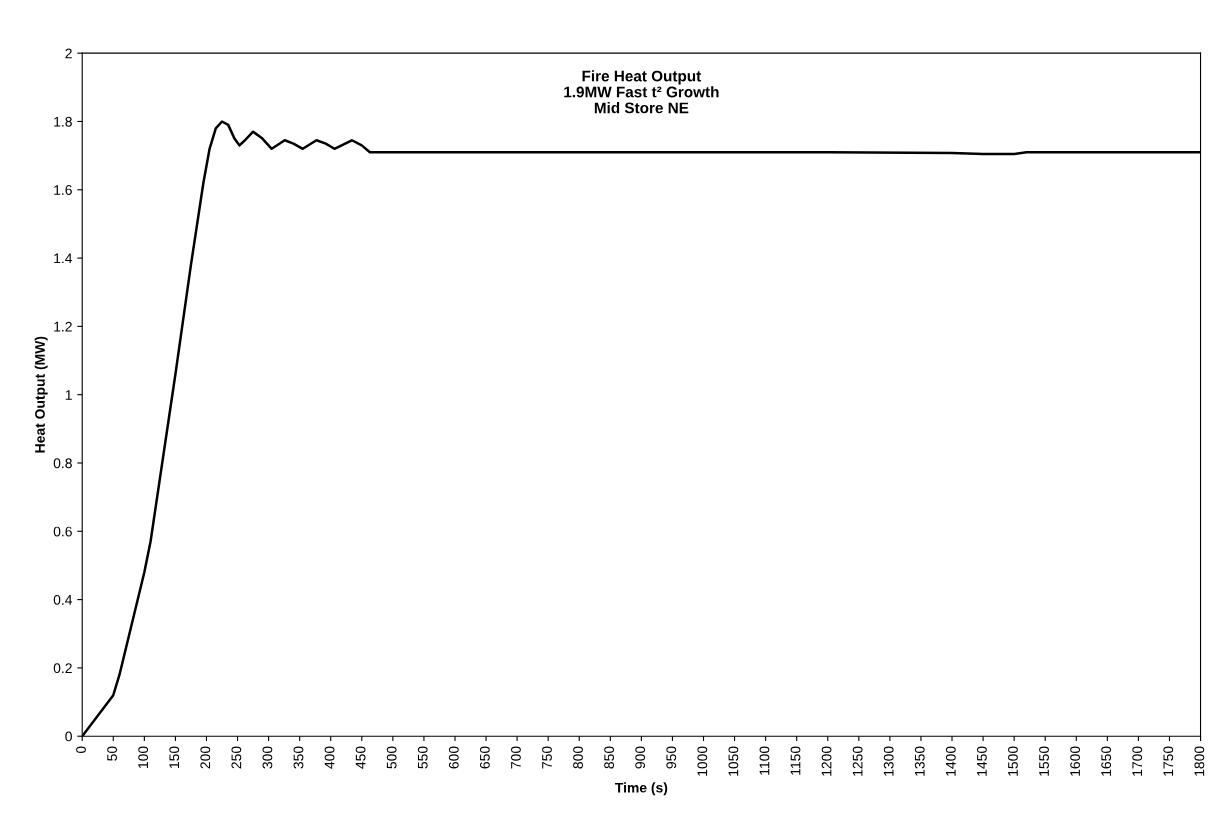 The image size is (1209, 818). Describe the element at coordinates (950, 761) in the screenshot. I see `x-tick-label: 1400` at that location.